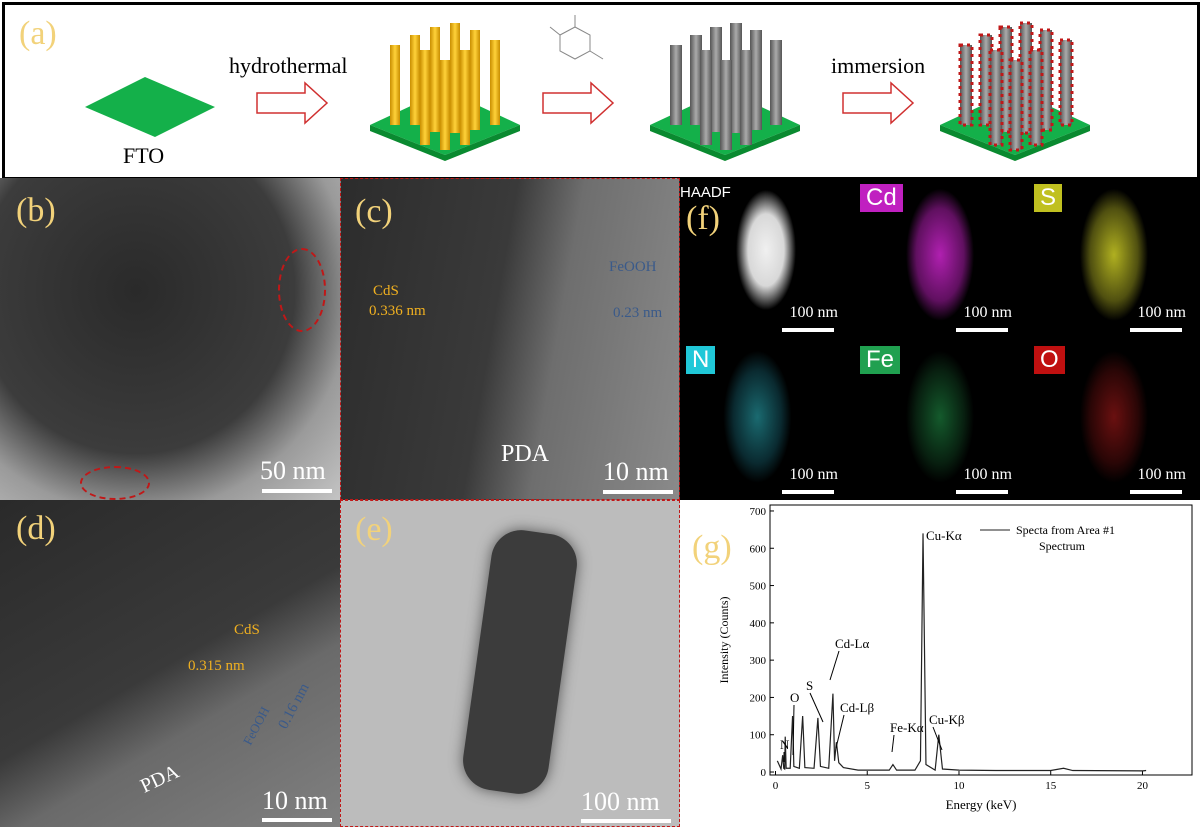 The height and width of the screenshot is (827, 1200). Describe the element at coordinates (940, 258) in the screenshot. I see `element-map: Cd 100 nm` at that location.